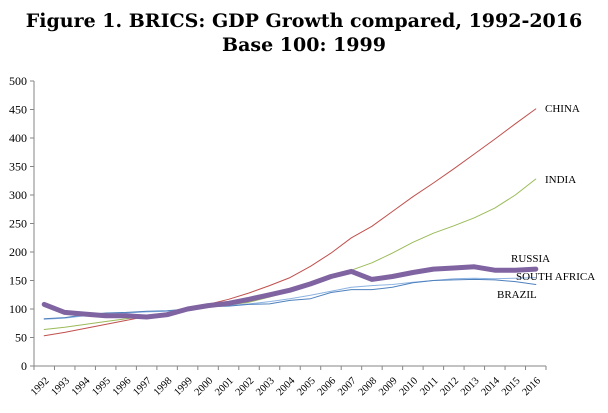  Describe the element at coordinates (327, 387) in the screenshot. I see `x-tick-label: 2006` at that location.